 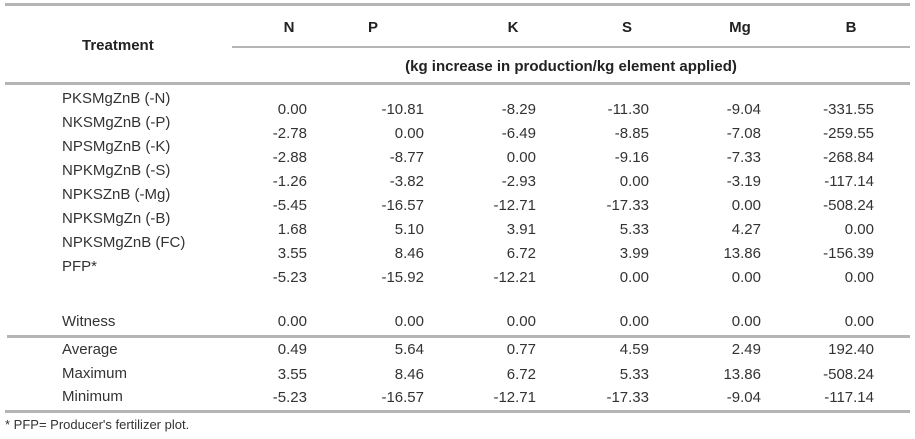 What do you see at coordinates (97, 424) in the screenshot?
I see `footnote: * PFP= Producer's fertilizer plot.` at bounding box center [97, 424].